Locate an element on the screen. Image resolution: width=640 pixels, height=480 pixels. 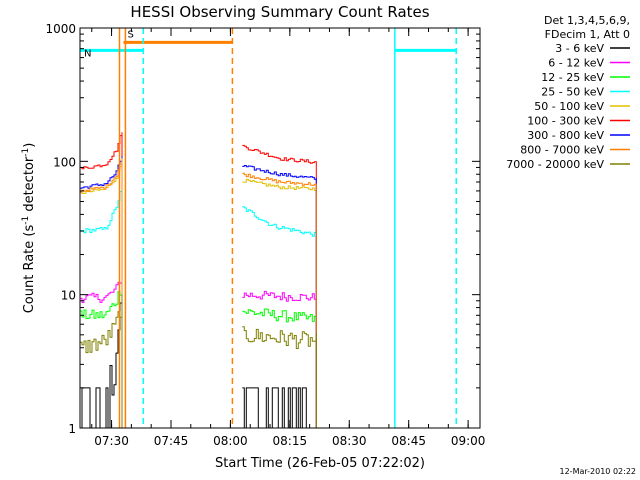
y-axis-label-mid: detector is located at coordinates (29, 186).